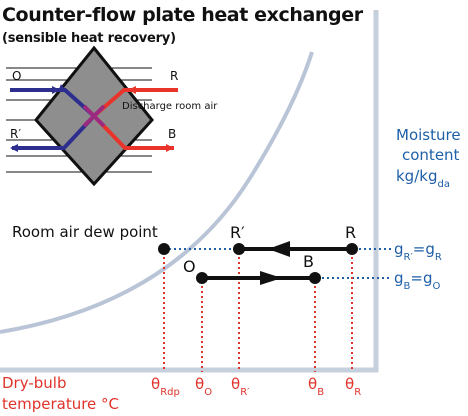 The width and height of the screenshot is (468, 416). What do you see at coordinates (202, 278) in the screenshot?
I see `point-o` at bounding box center [202, 278].